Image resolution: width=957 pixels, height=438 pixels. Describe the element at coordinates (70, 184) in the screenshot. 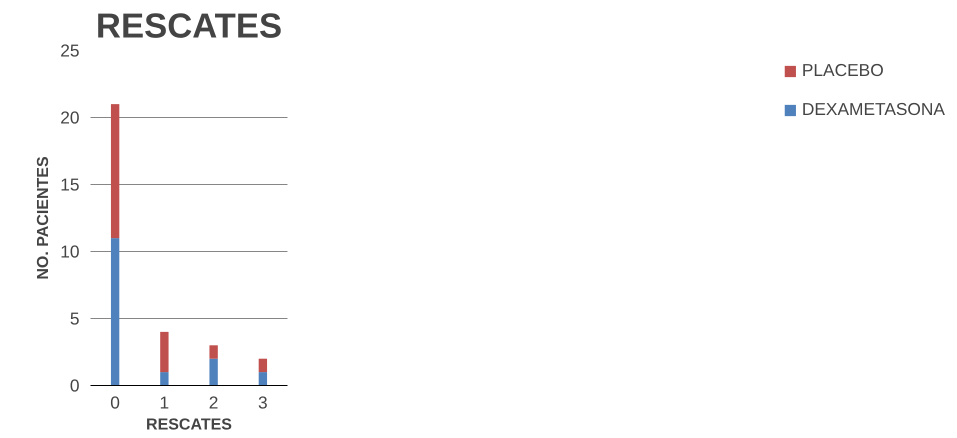

I see `y-tick-label: 15` at that location.